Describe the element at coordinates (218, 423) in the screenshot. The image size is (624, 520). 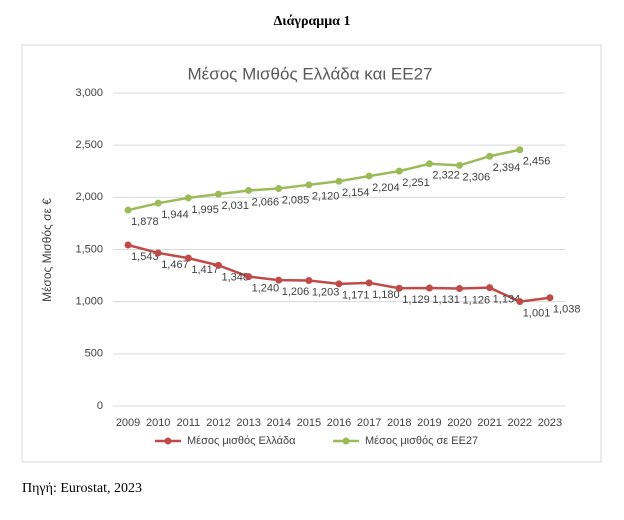
I see `x-tick-label: 2012` at that location.